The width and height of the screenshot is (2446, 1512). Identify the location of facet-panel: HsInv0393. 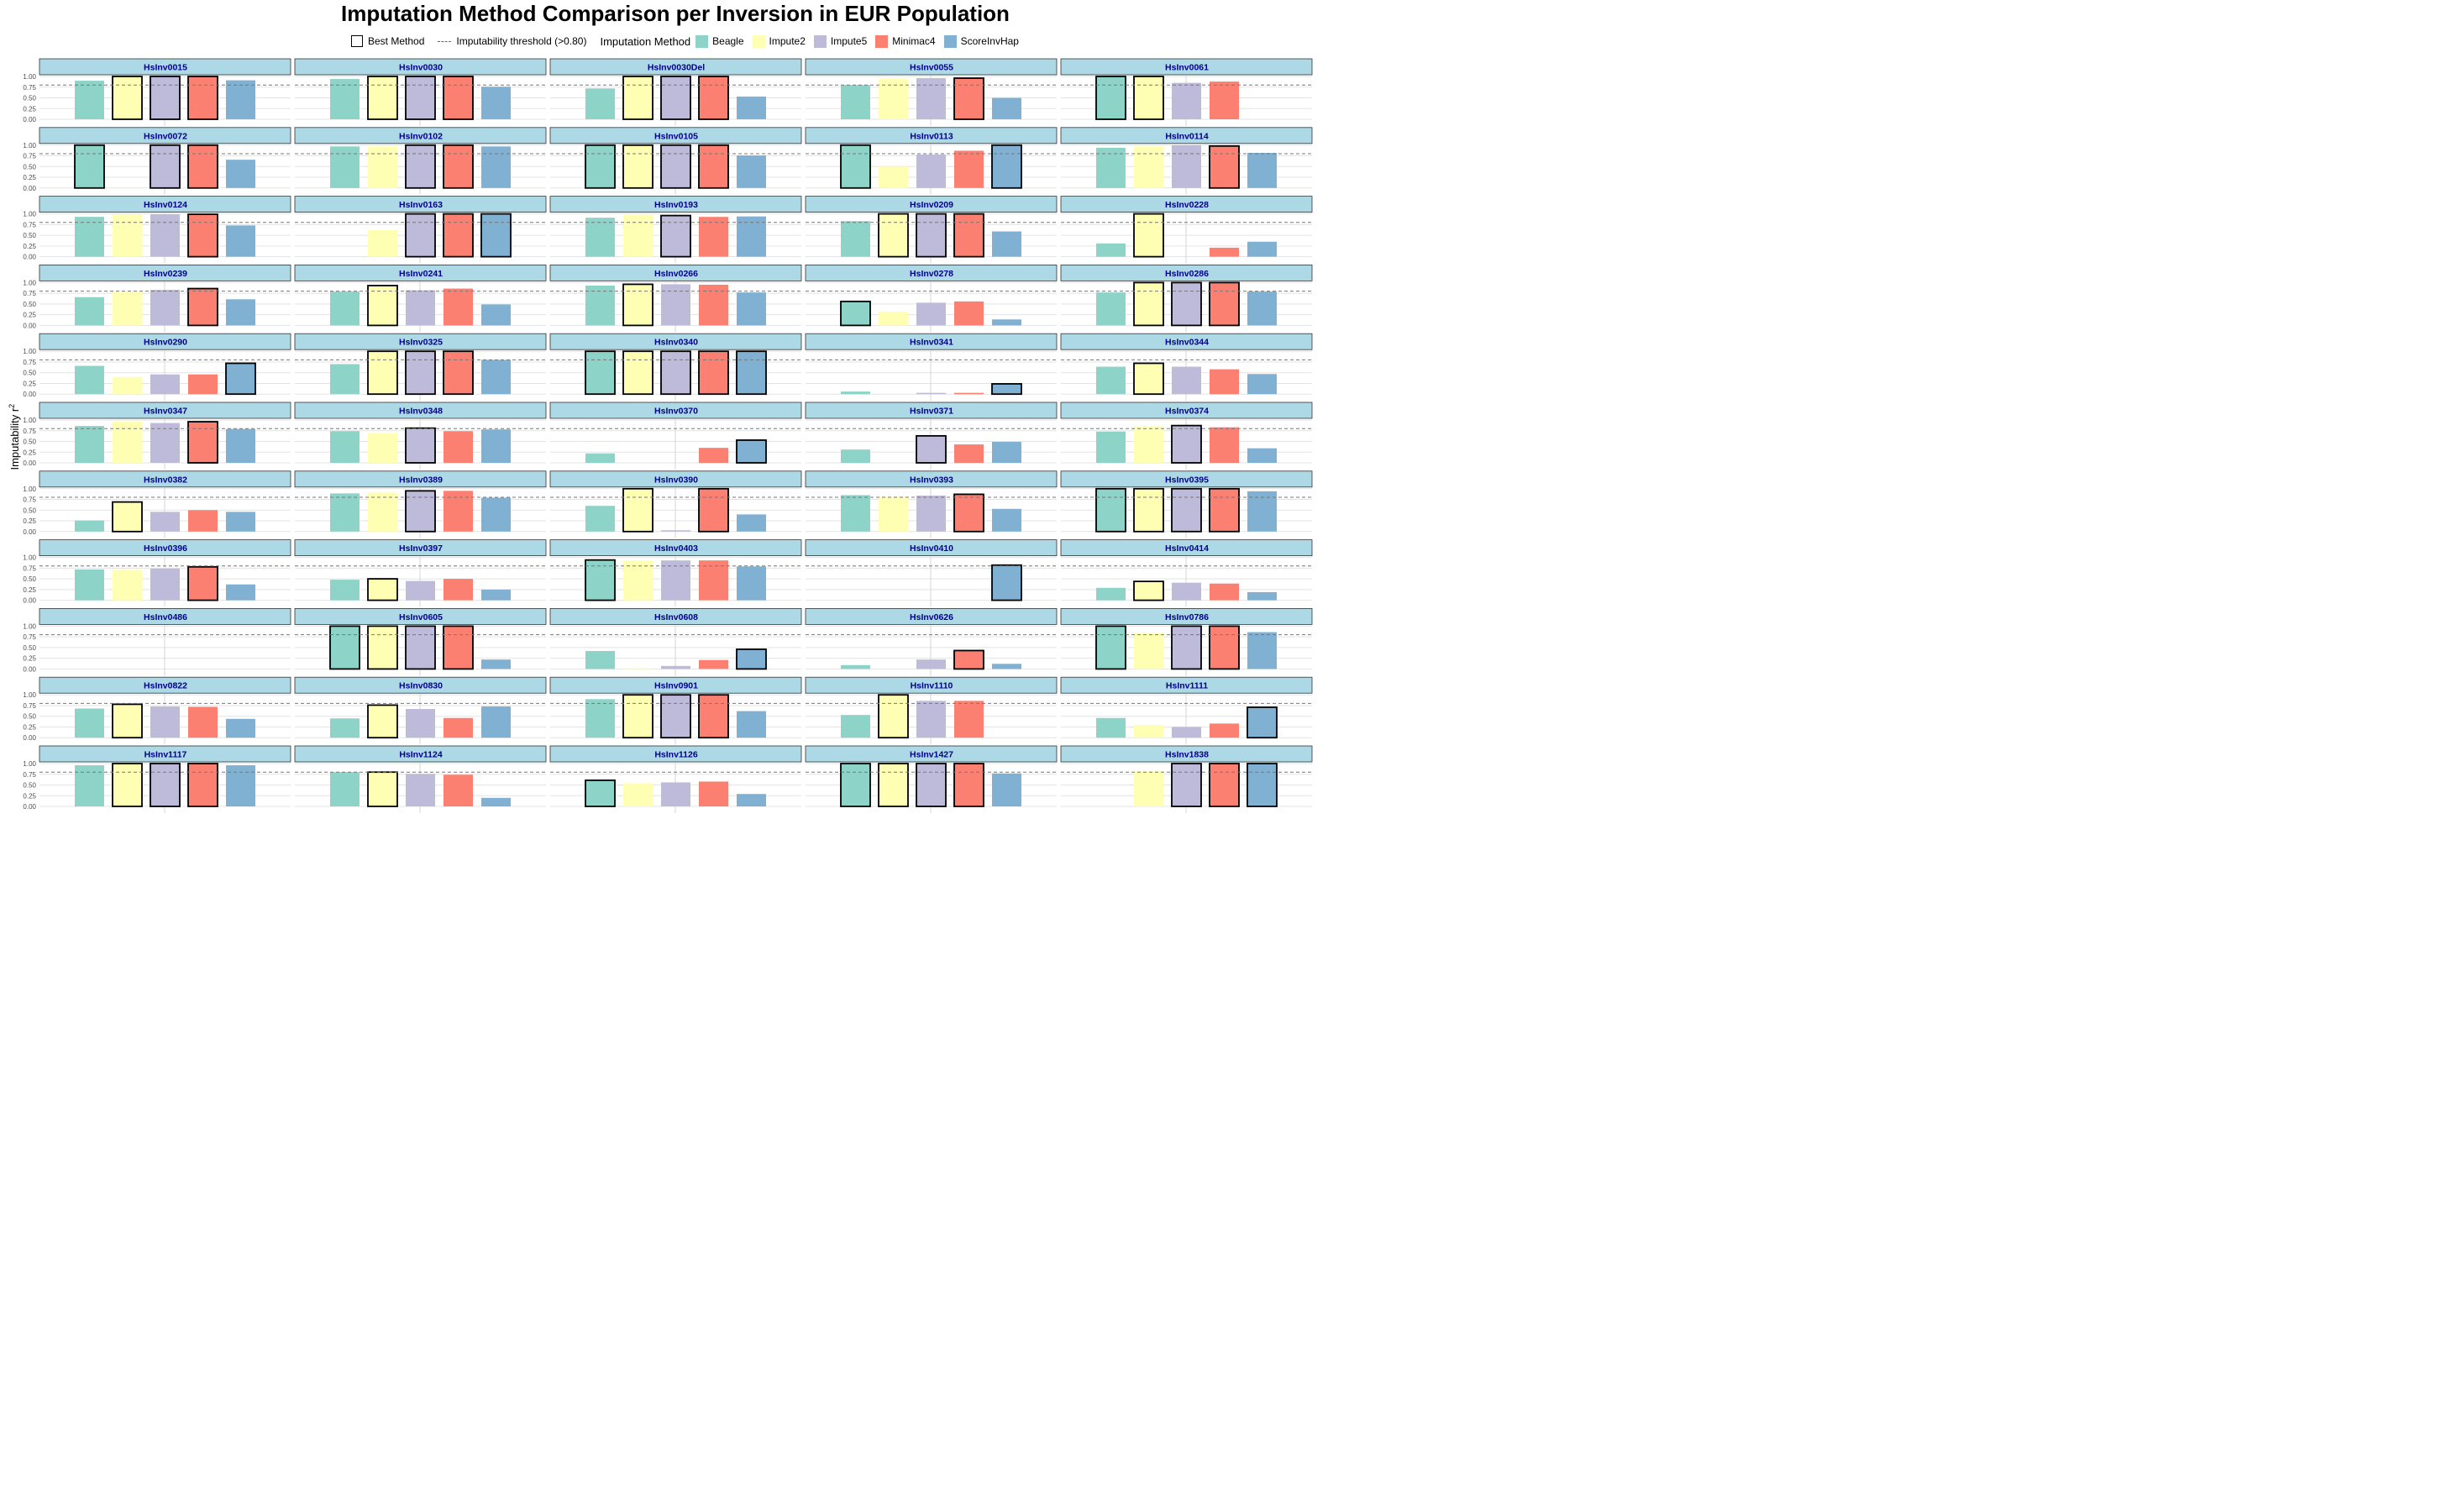
(932, 504).